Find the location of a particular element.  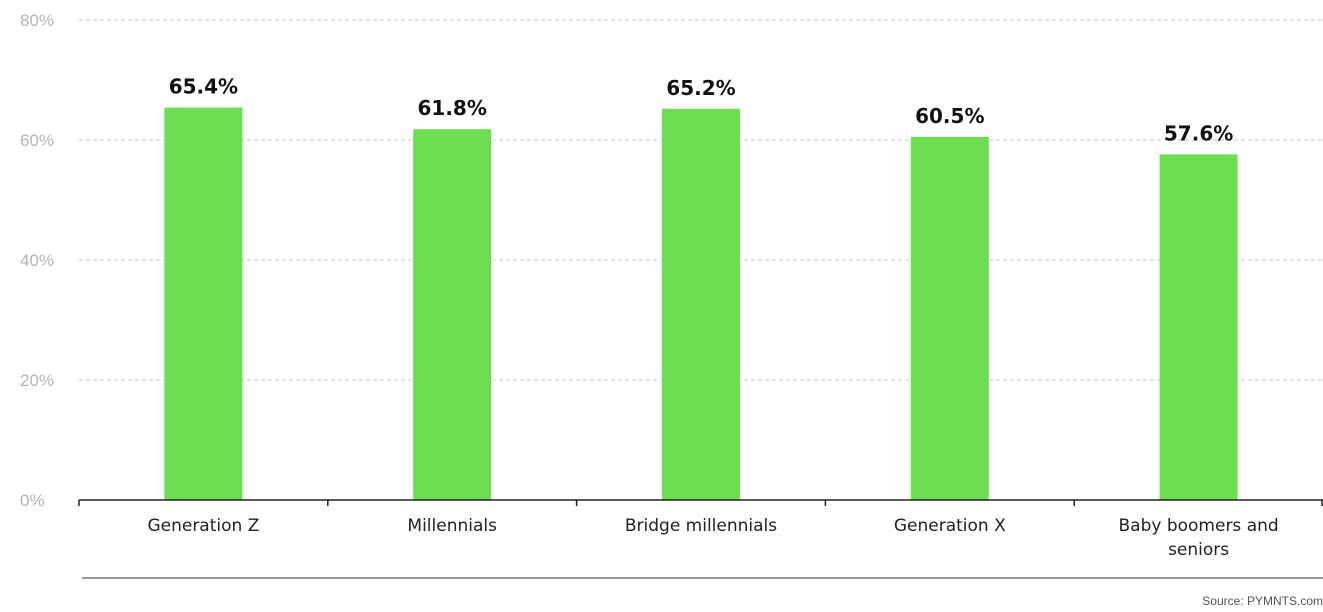

y-tick-label: 40% is located at coordinates (37, 260).